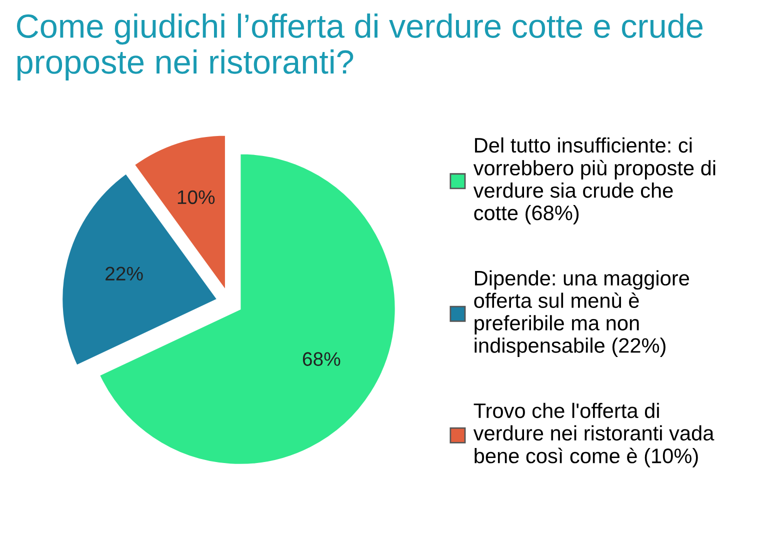 This screenshot has height=540, width=765. What do you see at coordinates (321, 359) in the screenshot?
I see `data-label: 68%` at bounding box center [321, 359].